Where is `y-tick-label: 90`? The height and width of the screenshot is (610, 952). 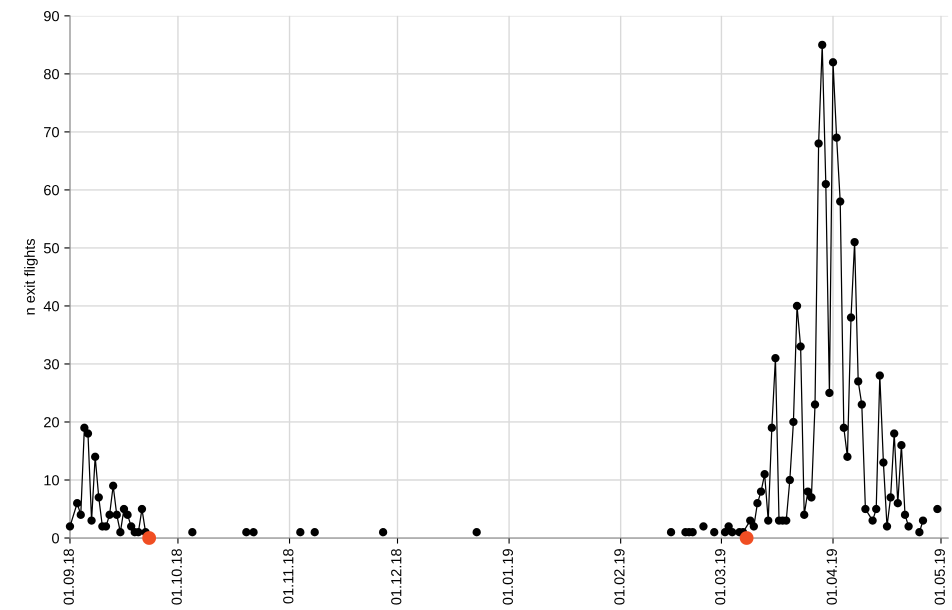 y-tick-label: 90 is located at coordinates (51, 16).